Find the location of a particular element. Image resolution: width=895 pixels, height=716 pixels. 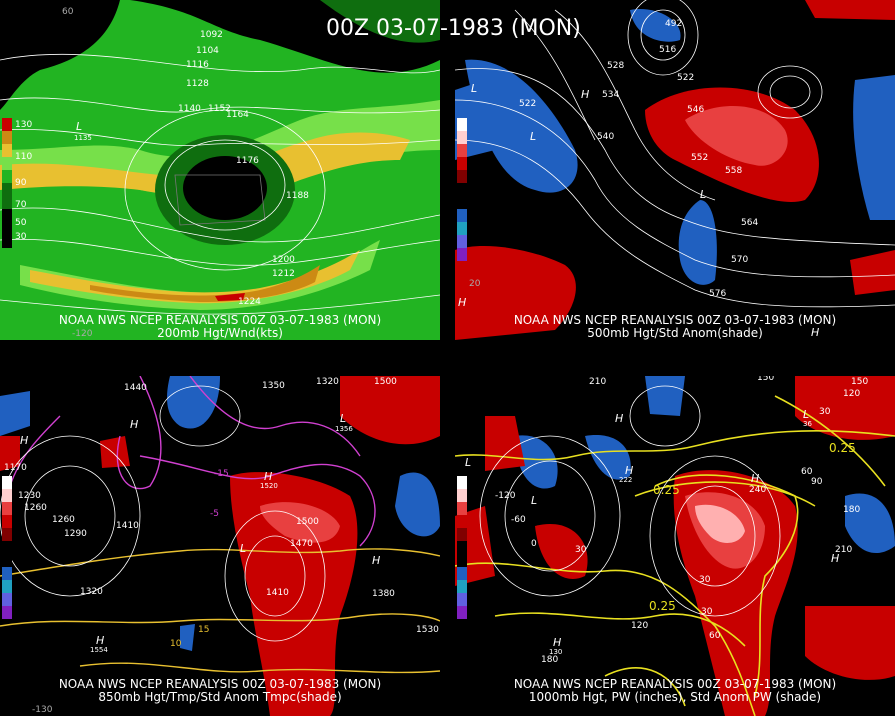

field-line: 850mb Hgt/Tmp/Std Anom Tmpc(shade) is located at coordinates (220, 697).